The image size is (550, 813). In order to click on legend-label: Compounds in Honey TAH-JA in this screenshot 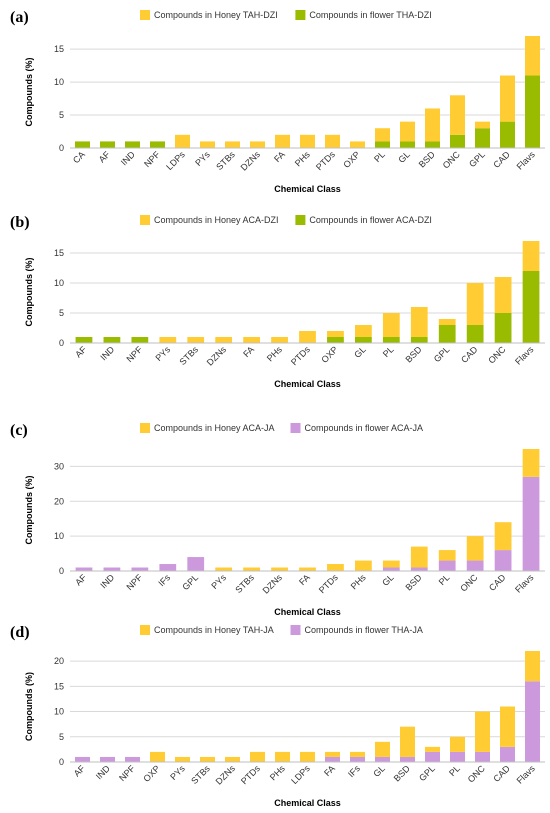, I will do `click(214, 630)`.